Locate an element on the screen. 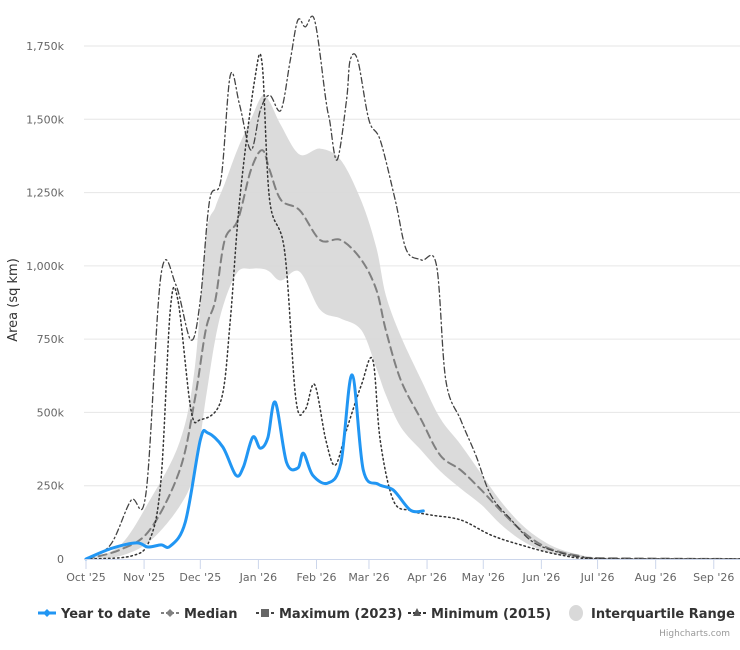  x-tick-label: Aug '26 is located at coordinates (656, 577).